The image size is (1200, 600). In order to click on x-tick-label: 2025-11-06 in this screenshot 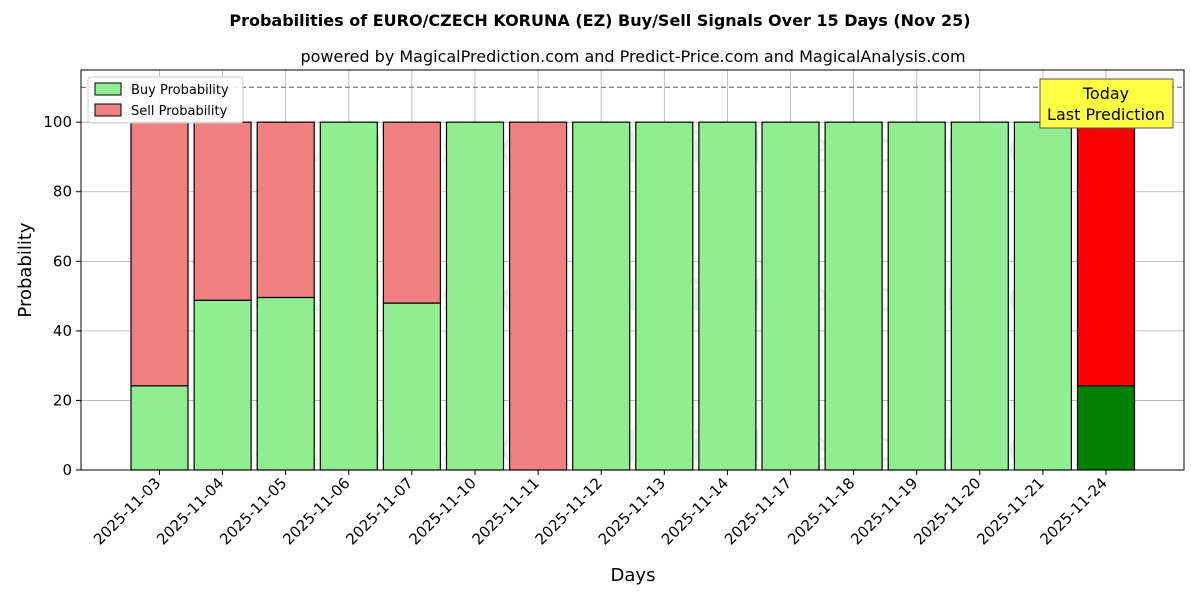, I will do `click(316, 511)`.